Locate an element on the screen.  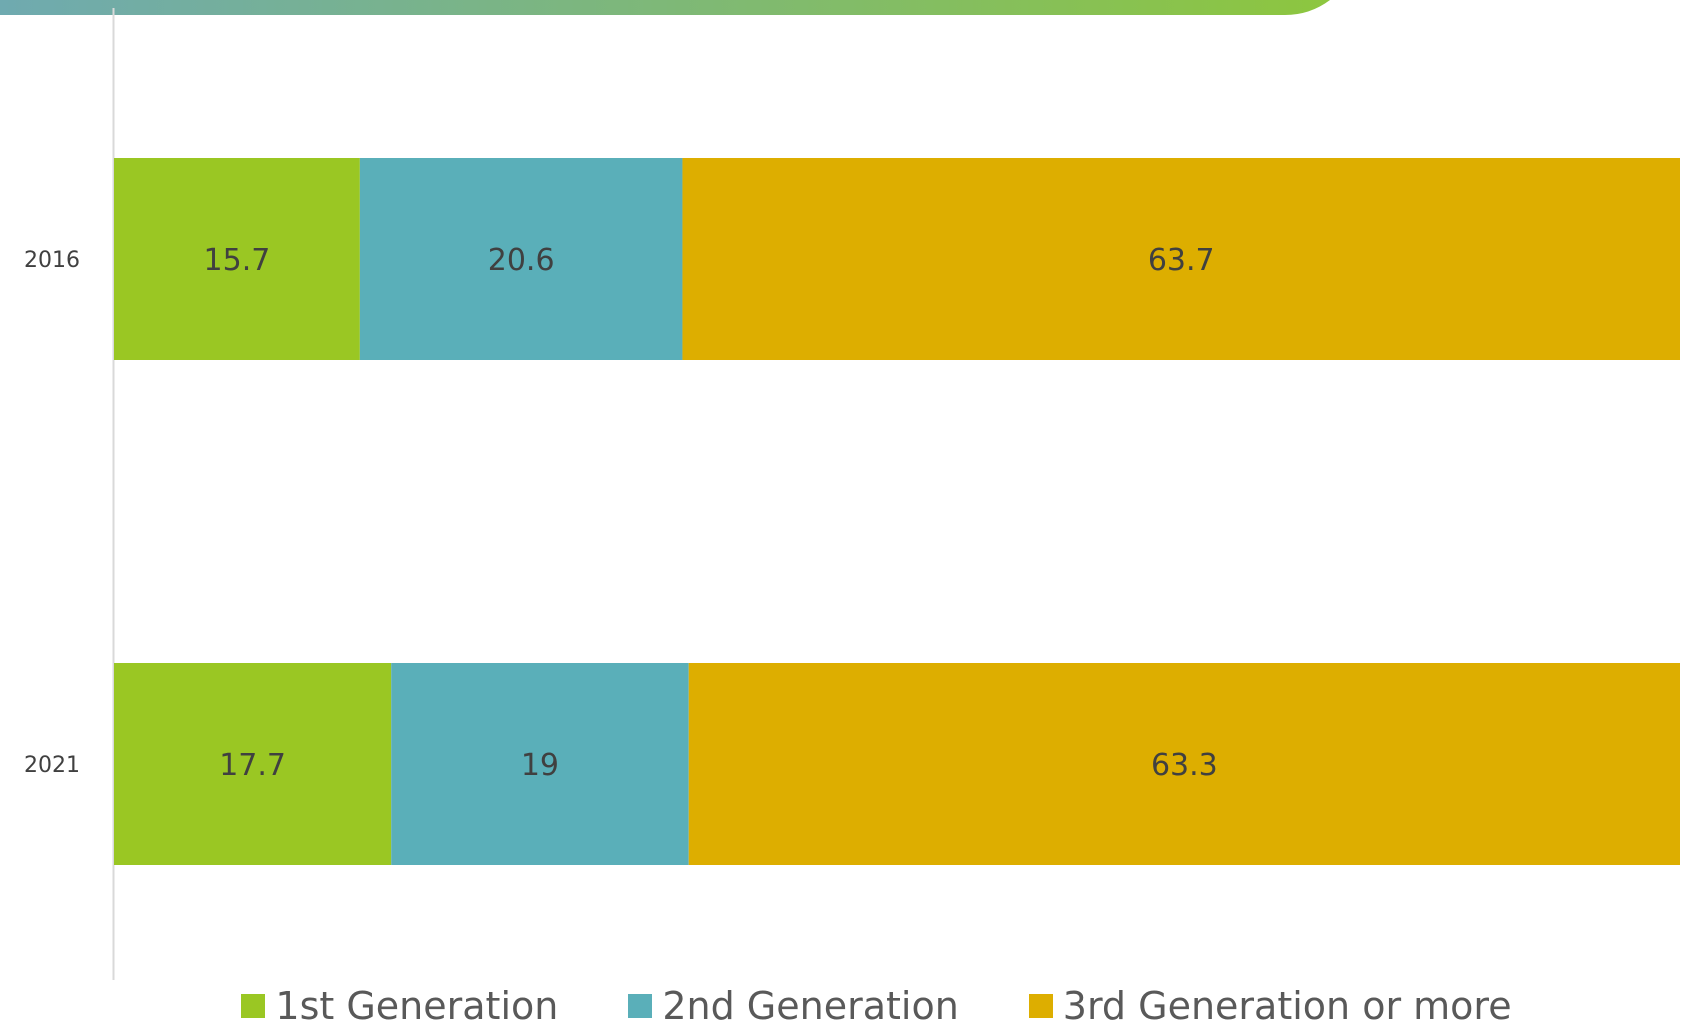
legend-item-series-1: 1st Generation is located at coordinates (399, 1006).